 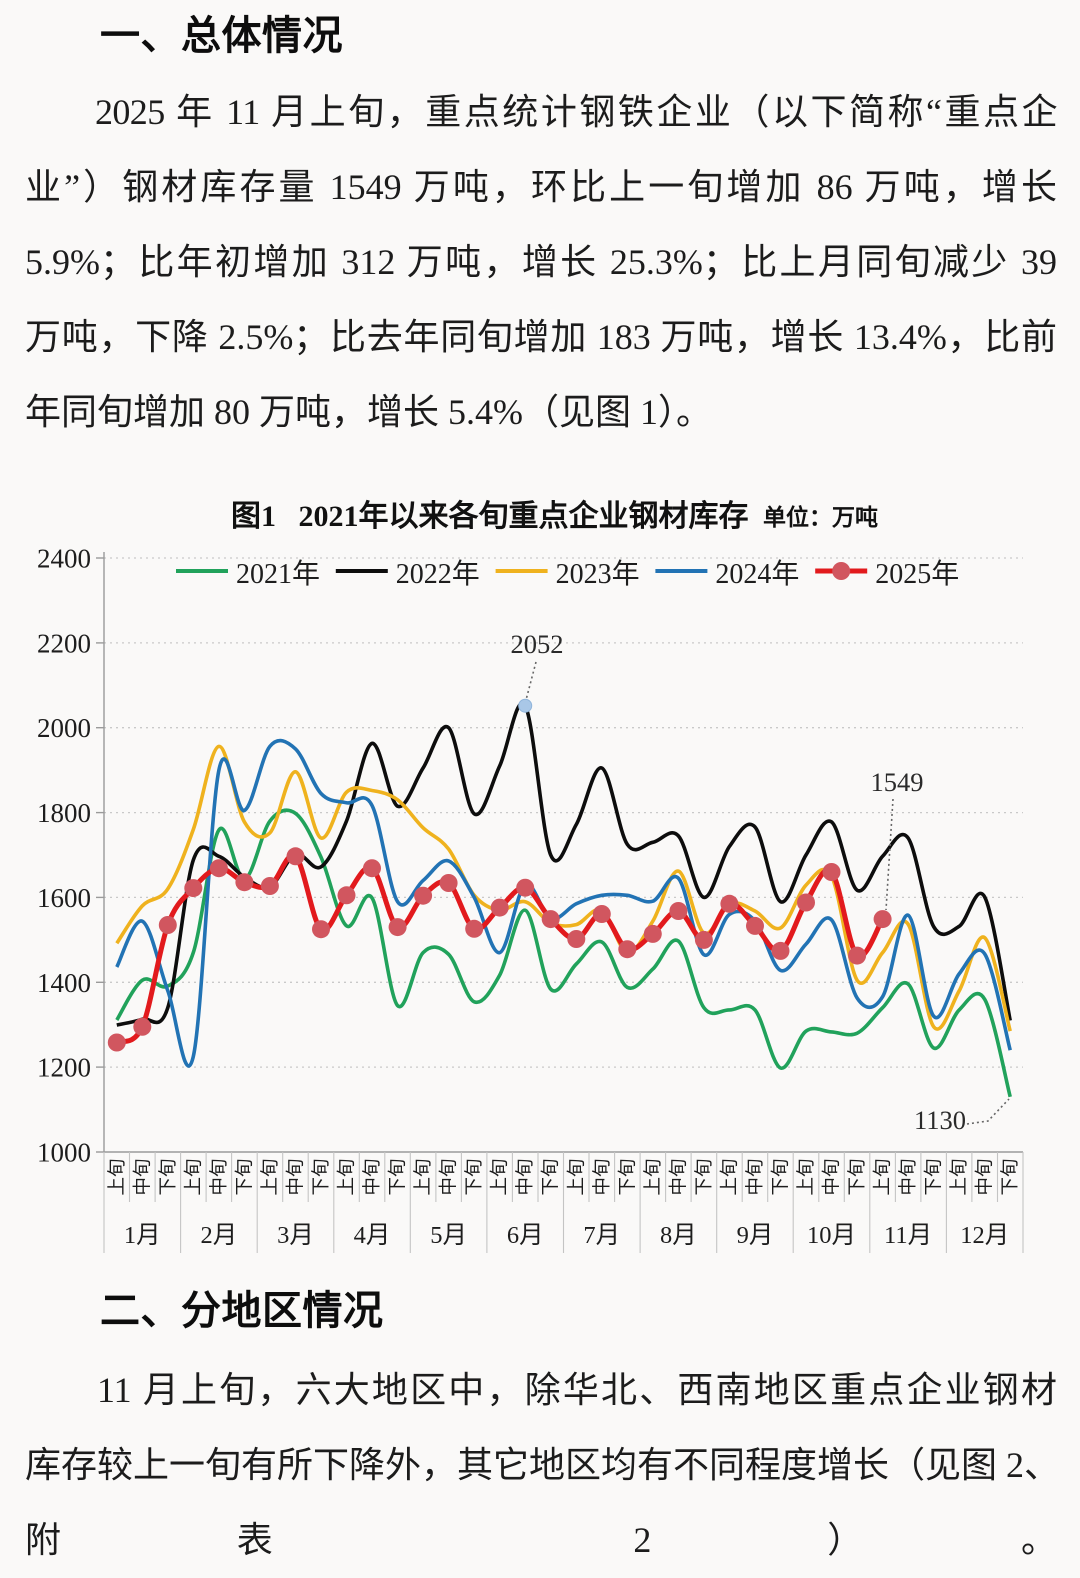 I want to click on svg-text: 7月, so click(x=601, y=1235).